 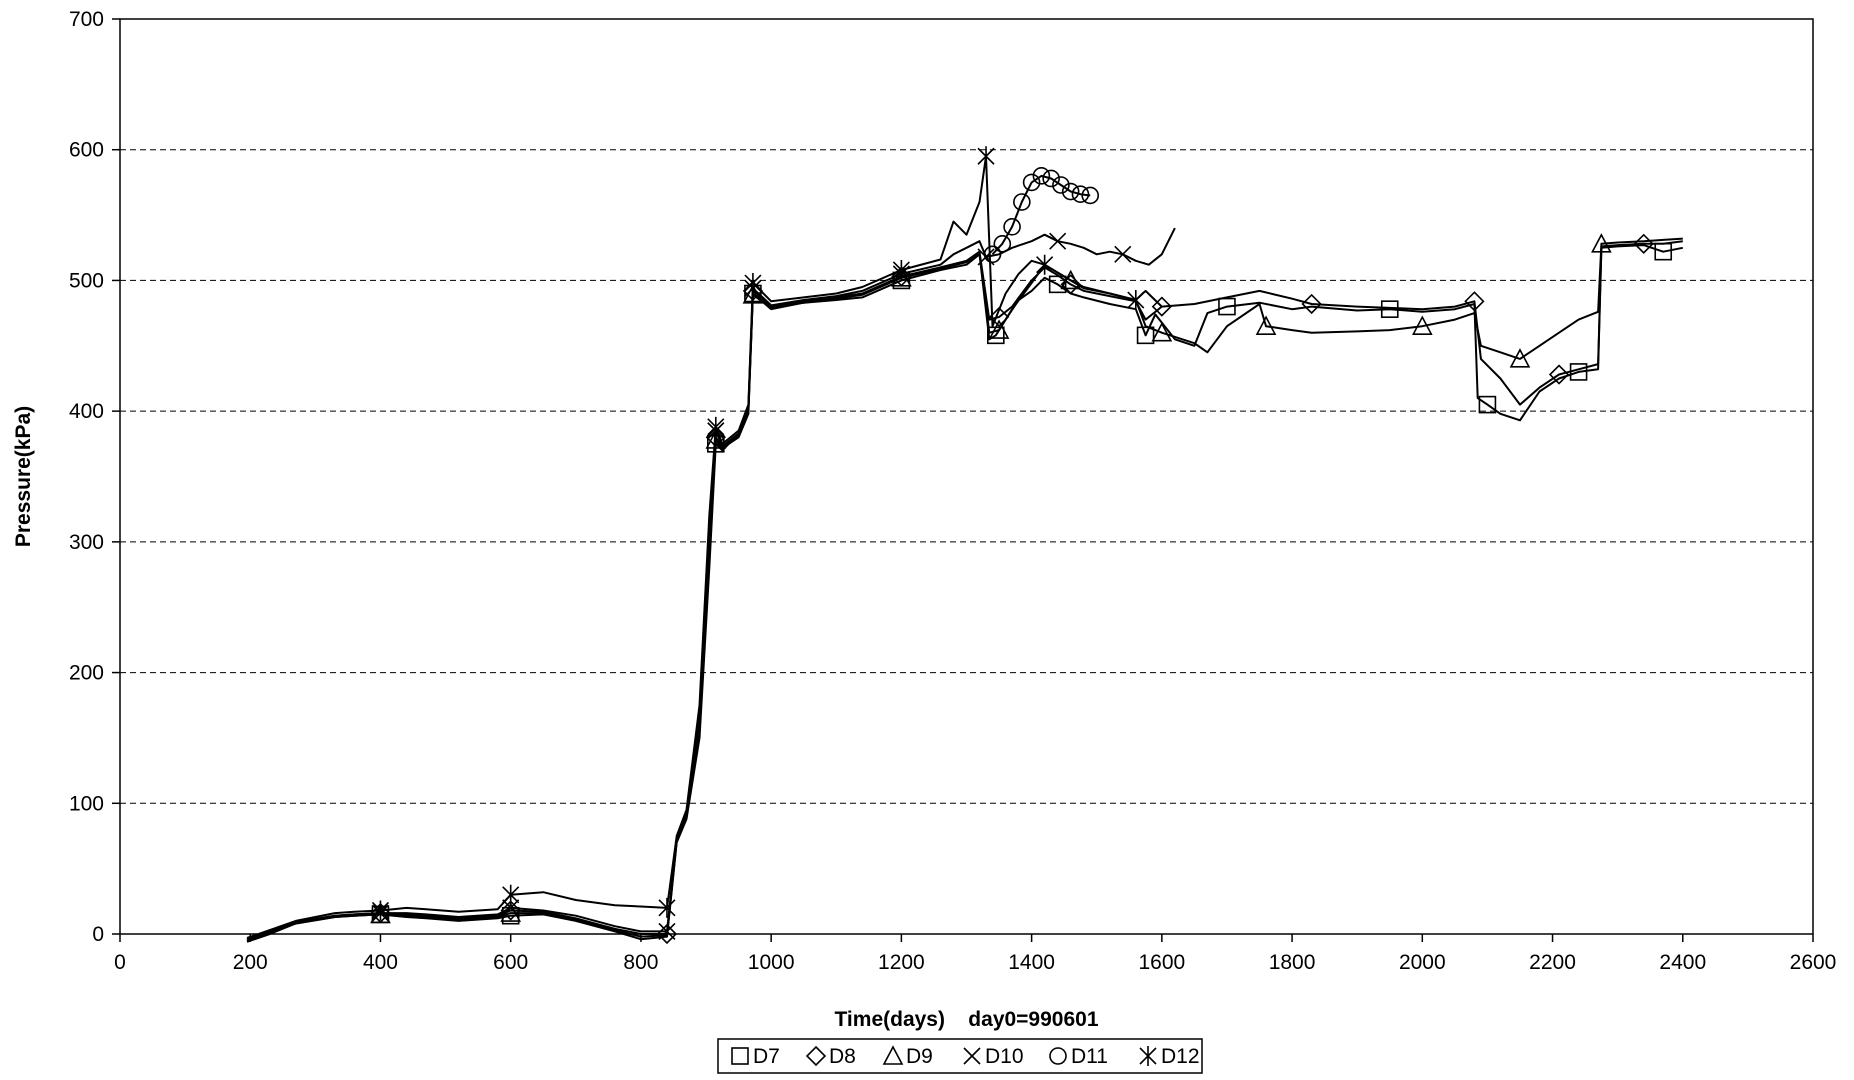 I want to click on x-tick-label: 1200, so click(x=901, y=962).